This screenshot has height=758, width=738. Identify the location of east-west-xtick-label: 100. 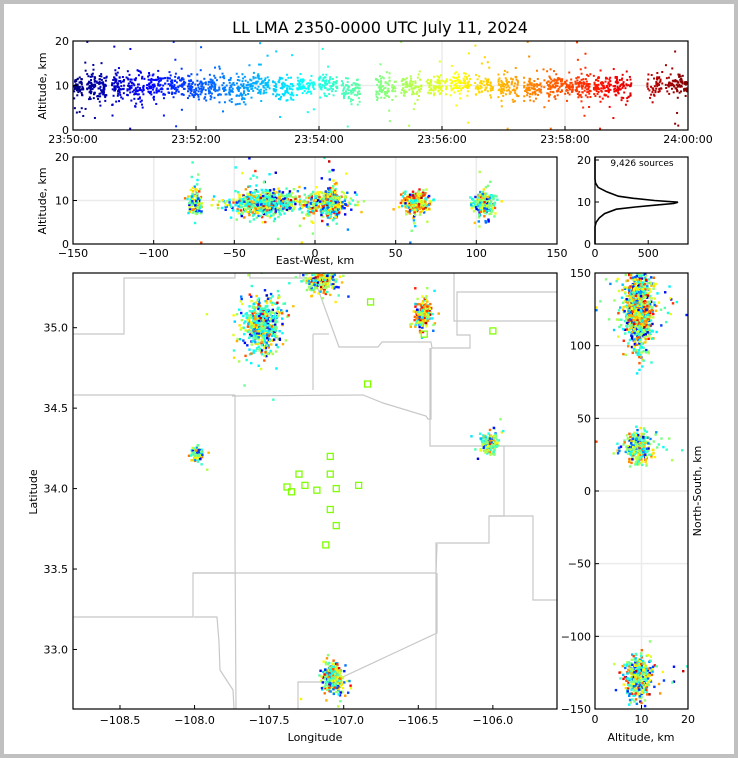
(476, 253).